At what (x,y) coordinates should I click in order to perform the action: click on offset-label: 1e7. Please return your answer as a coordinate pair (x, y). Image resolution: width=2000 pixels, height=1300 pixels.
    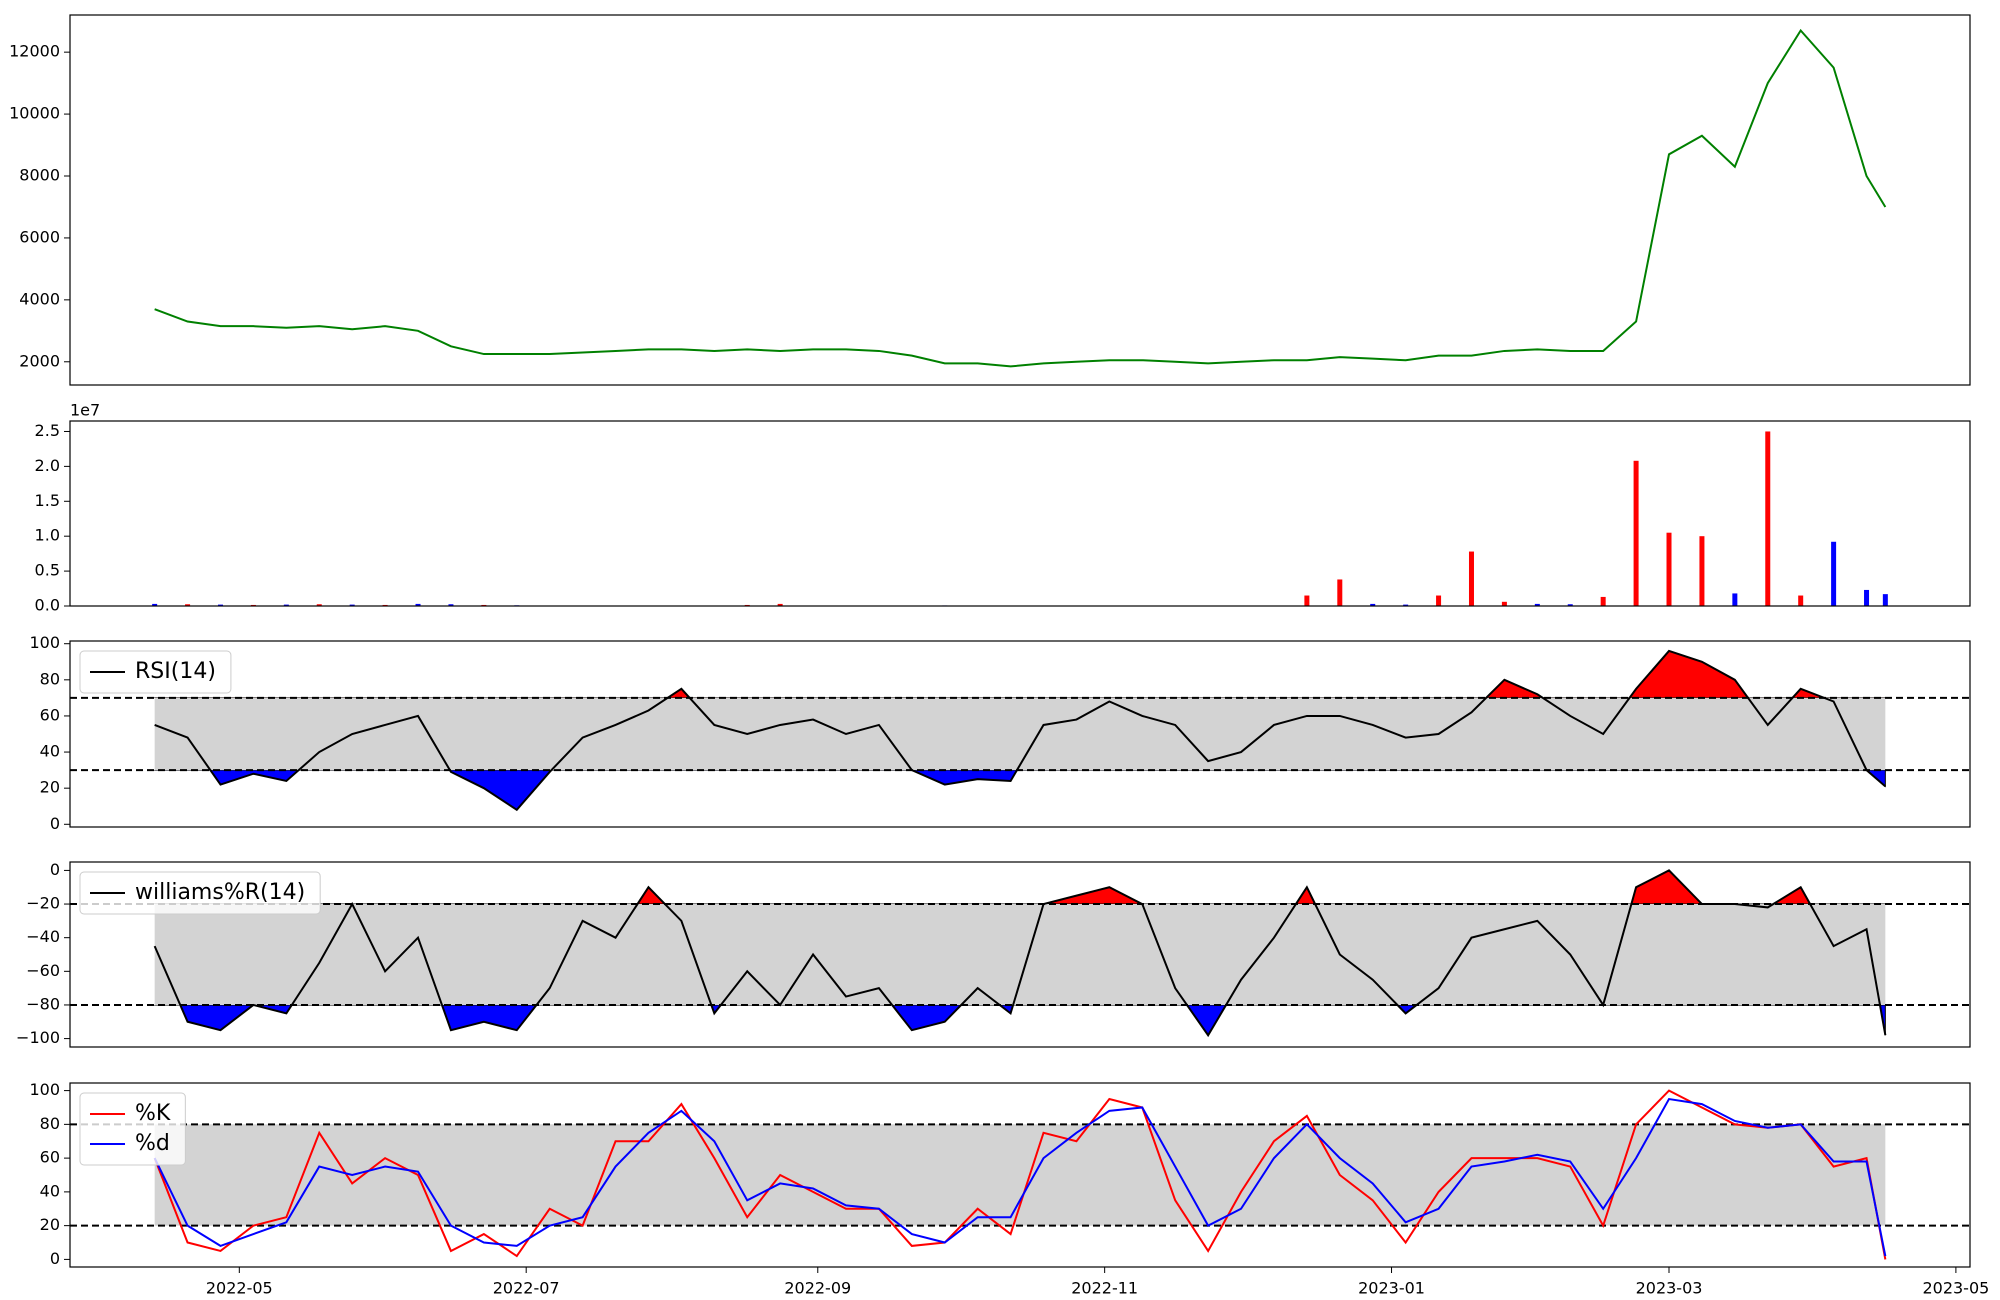
    Looking at the image, I should click on (85, 410).